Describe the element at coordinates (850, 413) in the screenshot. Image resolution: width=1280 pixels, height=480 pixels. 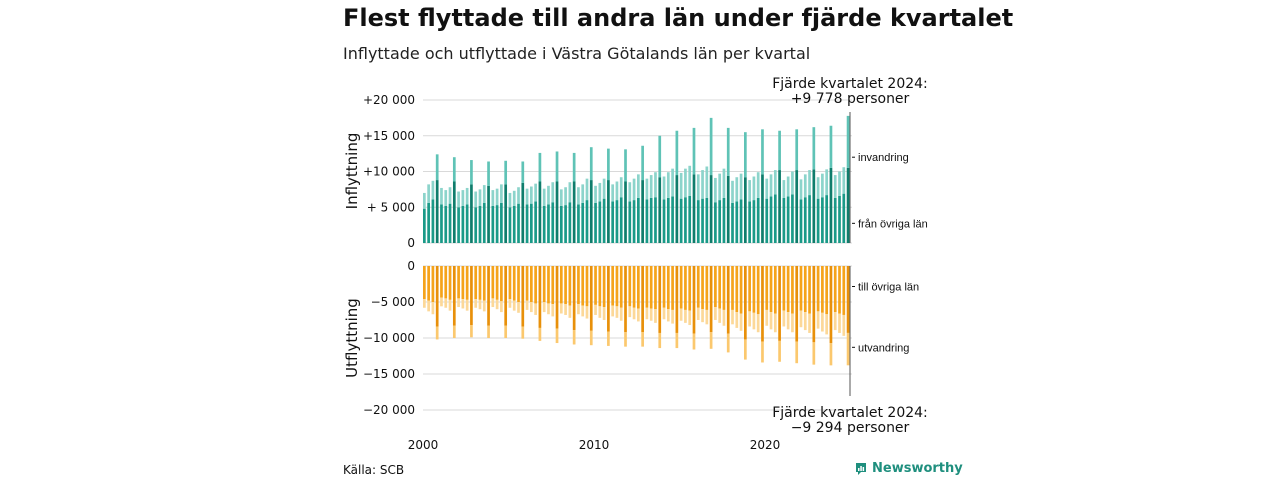
I see `annotation-text: Fjärde kvartalet 2024:` at that location.